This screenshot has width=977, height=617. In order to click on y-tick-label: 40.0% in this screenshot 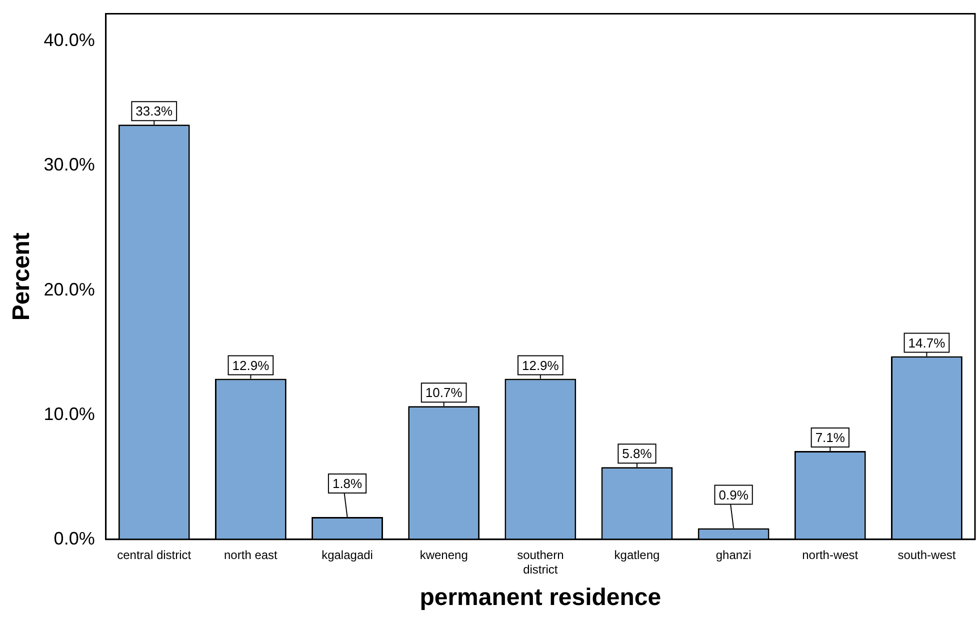, I will do `click(69, 40)`.